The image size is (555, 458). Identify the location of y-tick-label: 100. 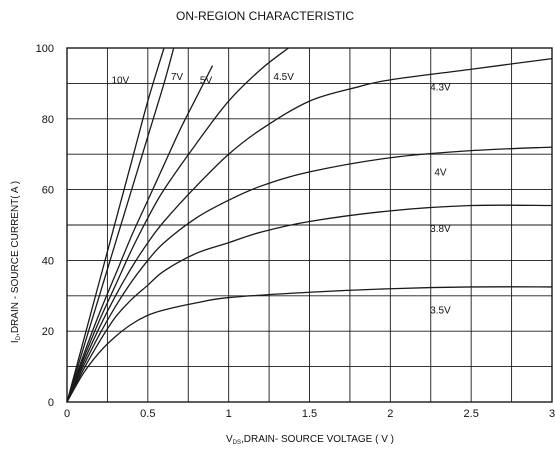
(45, 49).